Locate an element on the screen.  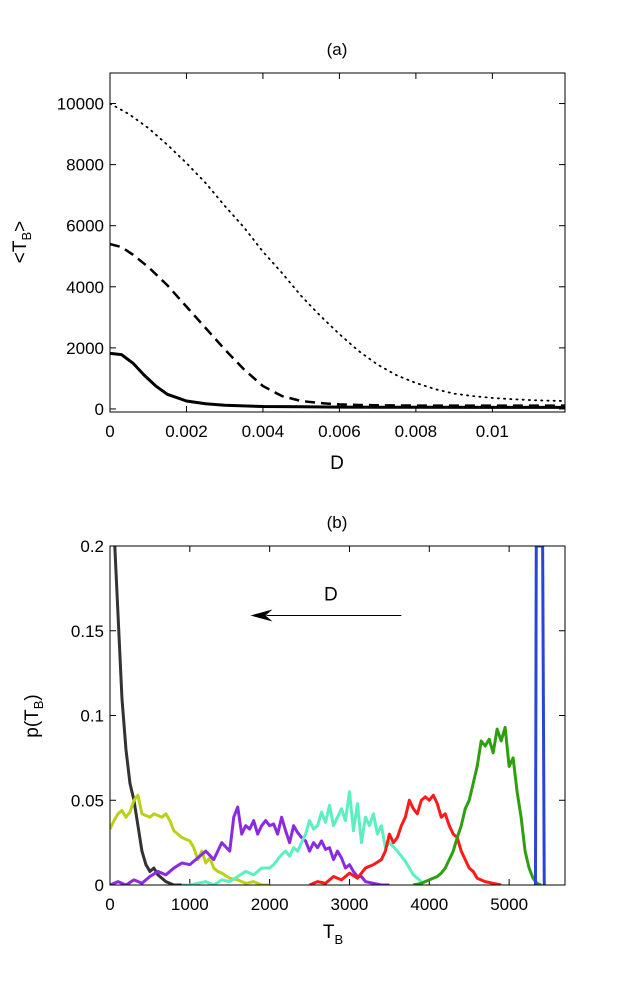
panel-a-ylabel: <TB> is located at coordinates (22, 242).